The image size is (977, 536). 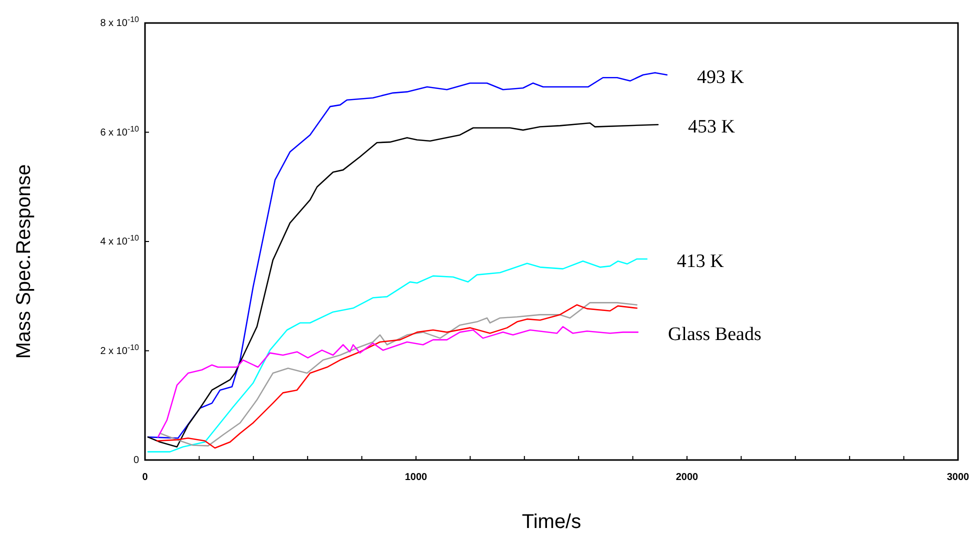 I want to click on y-tick-label: 0, so click(x=136, y=460).